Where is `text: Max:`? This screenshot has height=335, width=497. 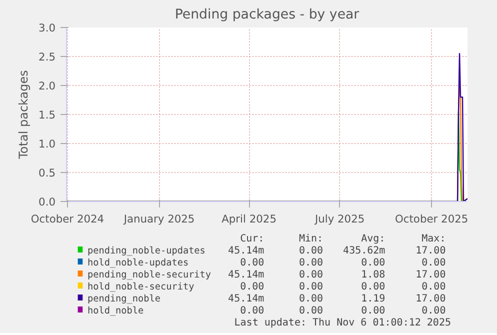
text: Max: is located at coordinates (434, 239).